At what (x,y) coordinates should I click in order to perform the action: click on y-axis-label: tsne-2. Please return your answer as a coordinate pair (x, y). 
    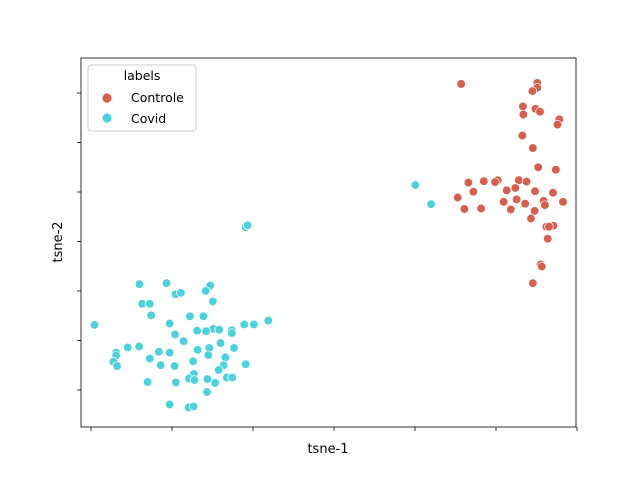
    Looking at the image, I should click on (58, 241).